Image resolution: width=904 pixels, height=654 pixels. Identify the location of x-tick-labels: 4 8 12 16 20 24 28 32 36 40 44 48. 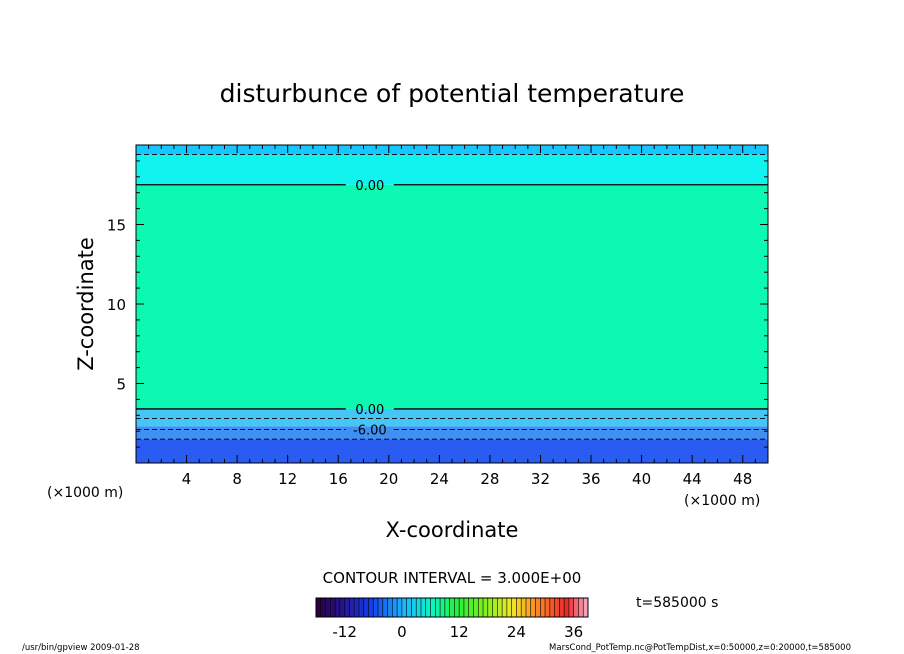
(467, 479).